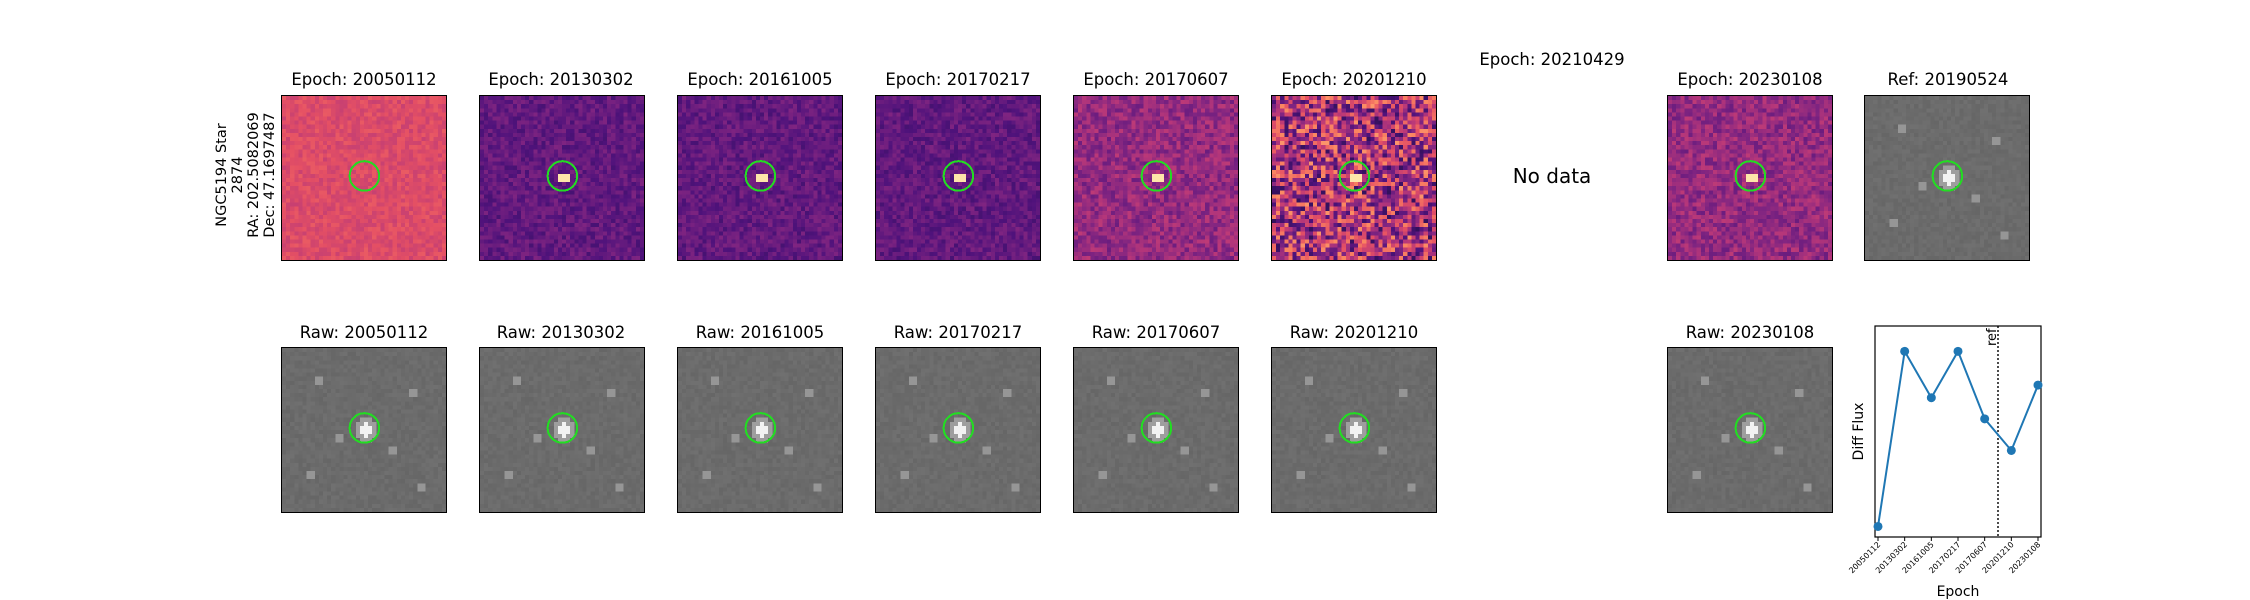  What do you see at coordinates (1750, 79) in the screenshot?
I see `diff-title-8: Epoch: 20230108` at bounding box center [1750, 79].